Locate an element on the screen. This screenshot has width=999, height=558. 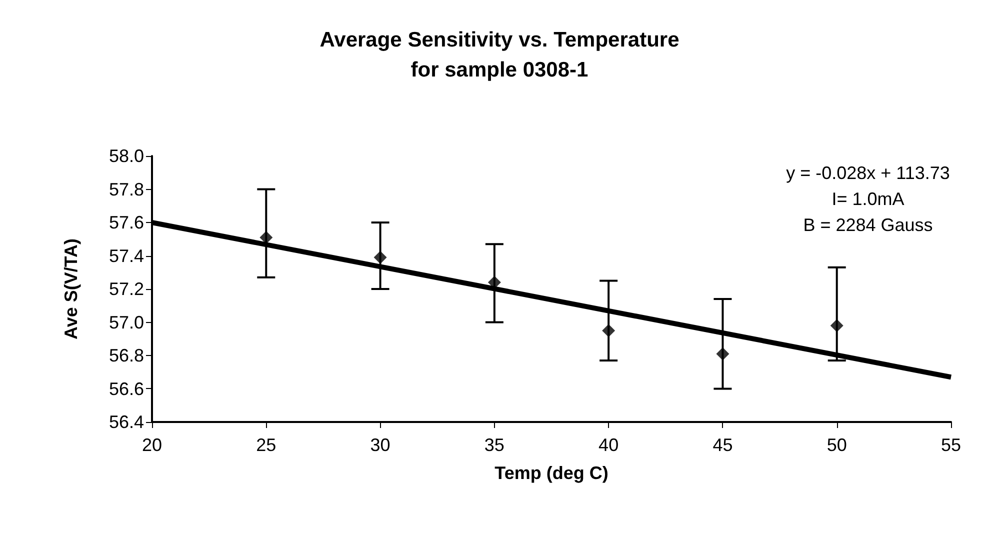
y-tick-label: 57.8 is located at coordinates (126, 189).